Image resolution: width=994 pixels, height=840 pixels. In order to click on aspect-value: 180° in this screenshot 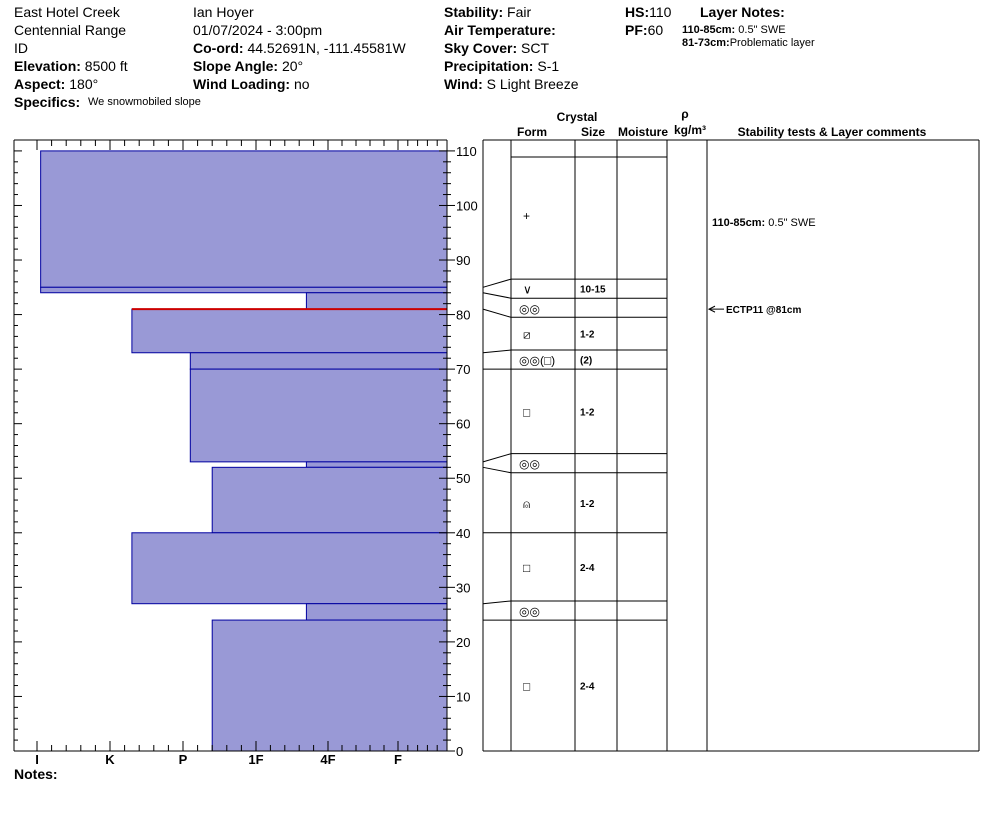, I will do `click(84, 84)`.